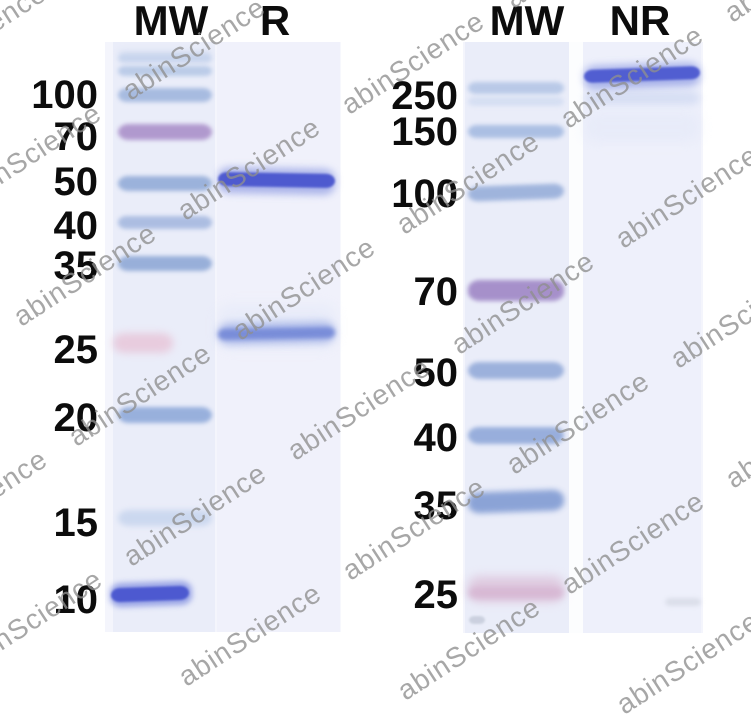 This screenshot has height=721, width=751. I want to click on mw-marker-labels-left: 100 70 50 40 35 25 20 15 10, so click(49, 339).